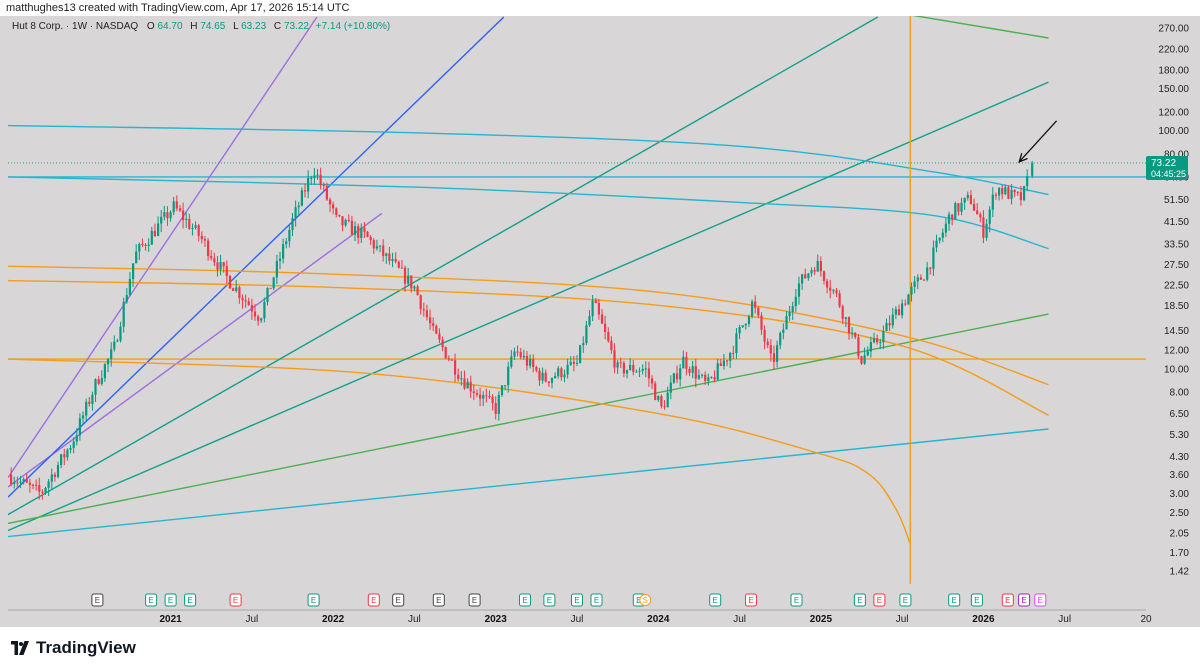 This screenshot has height=666, width=1200. I want to click on tradingview-logo: TradingView, so click(73, 648).